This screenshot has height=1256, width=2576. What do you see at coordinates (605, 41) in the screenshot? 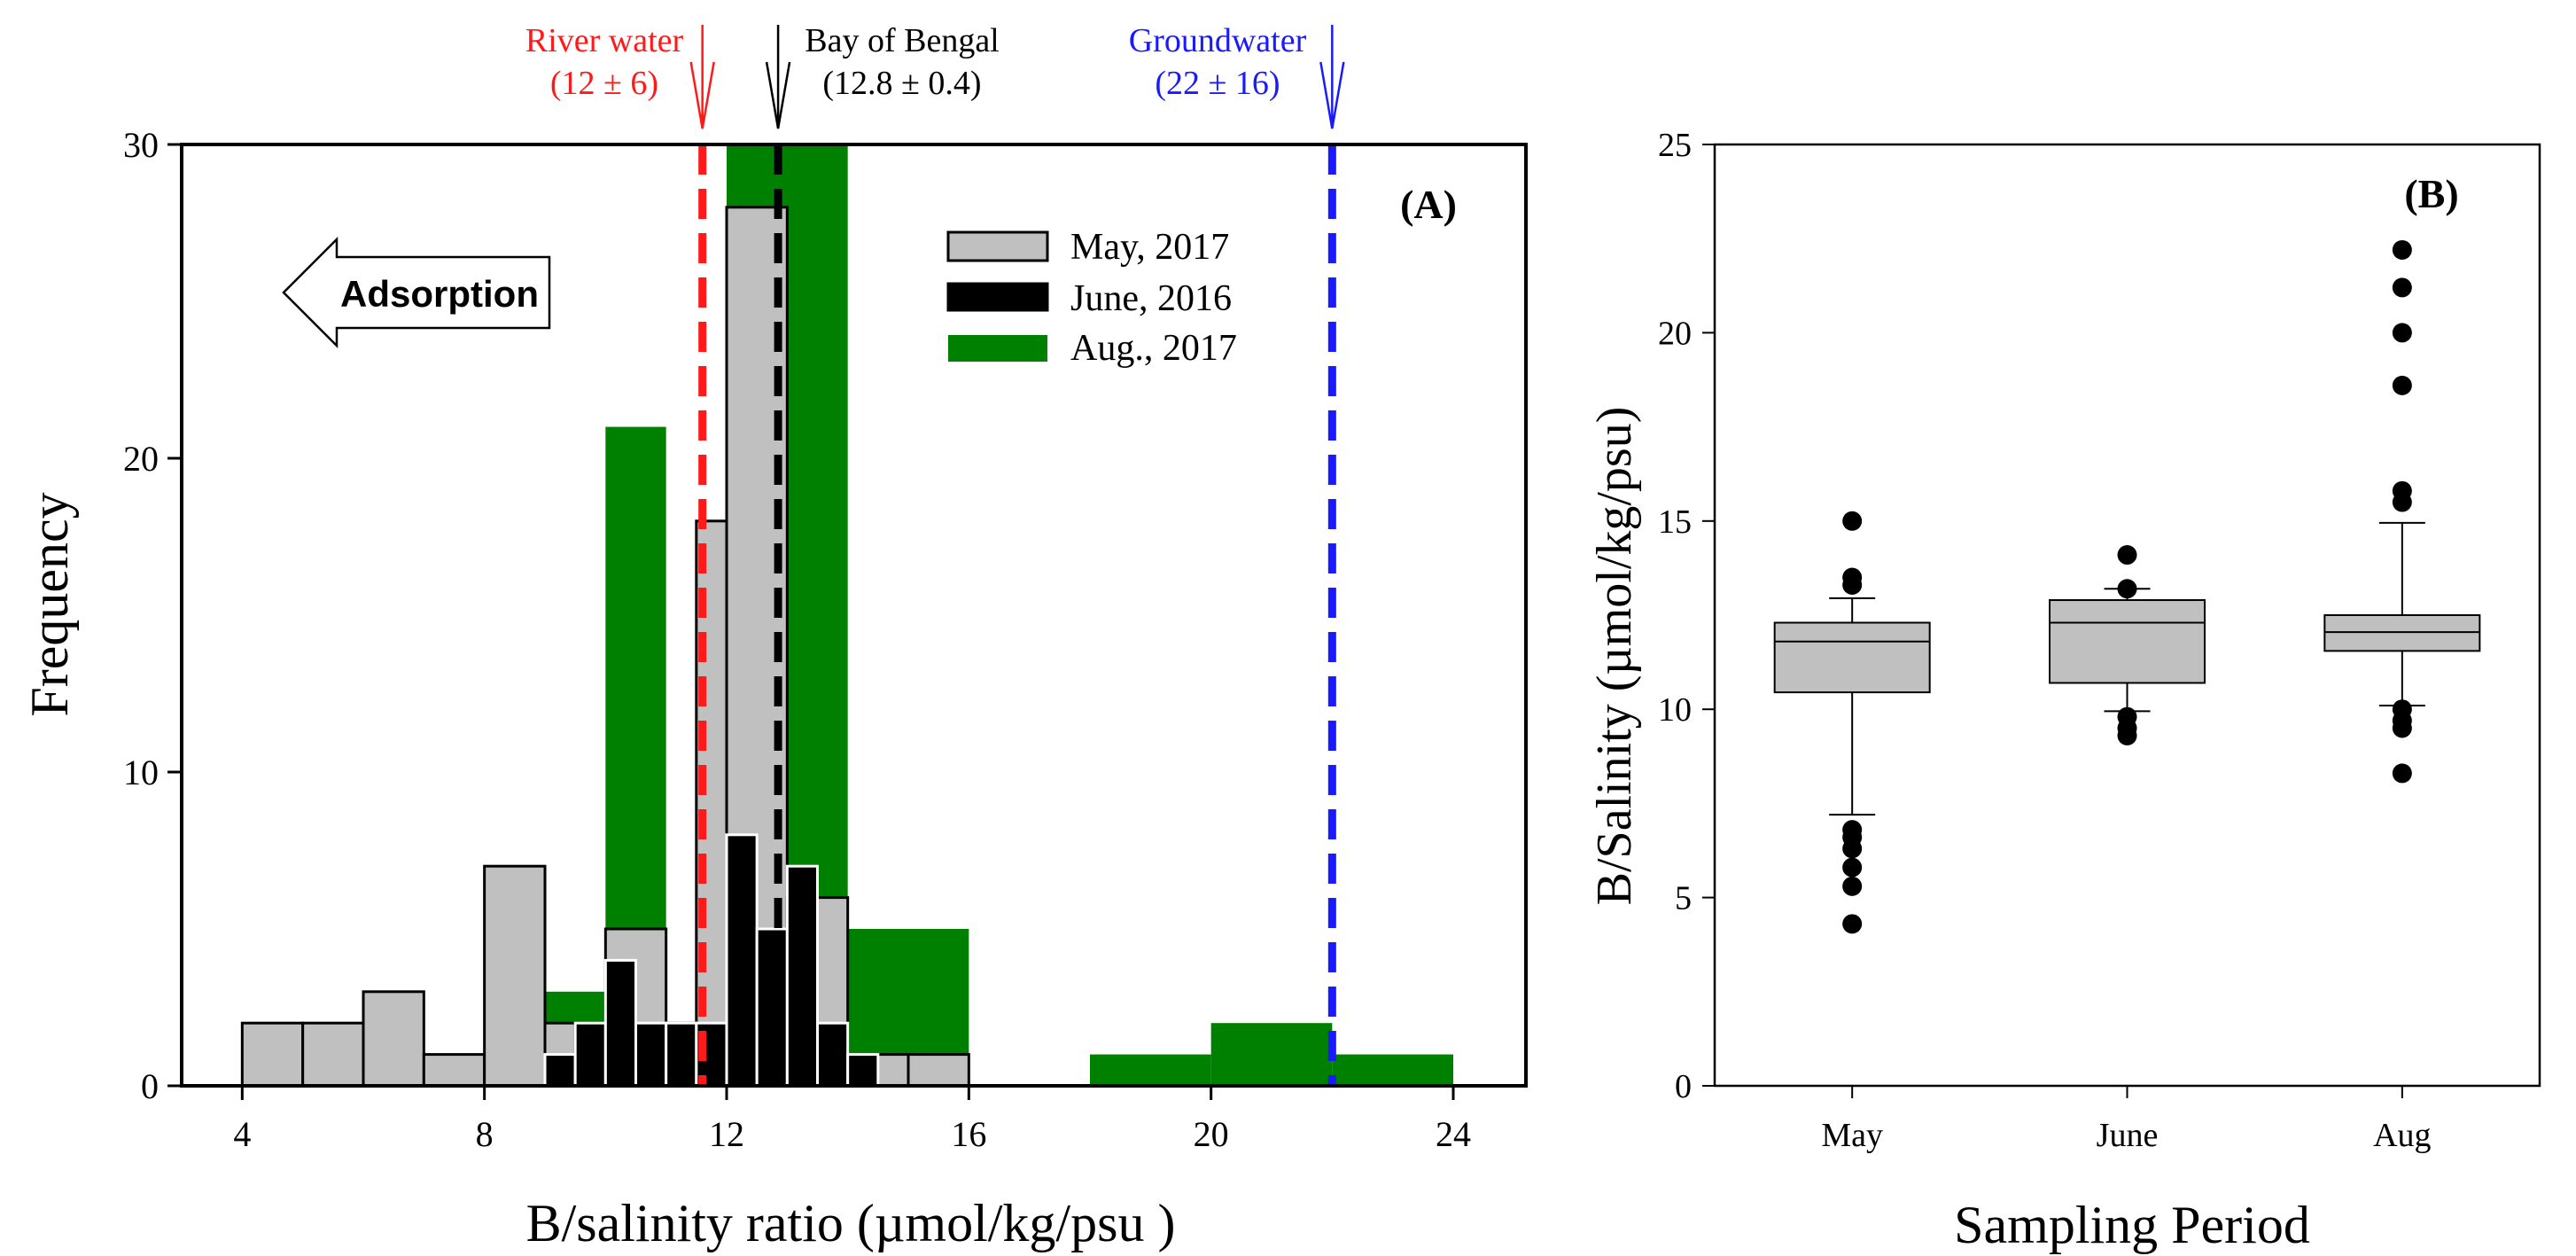
I see `river-water-label: River water` at bounding box center [605, 41].